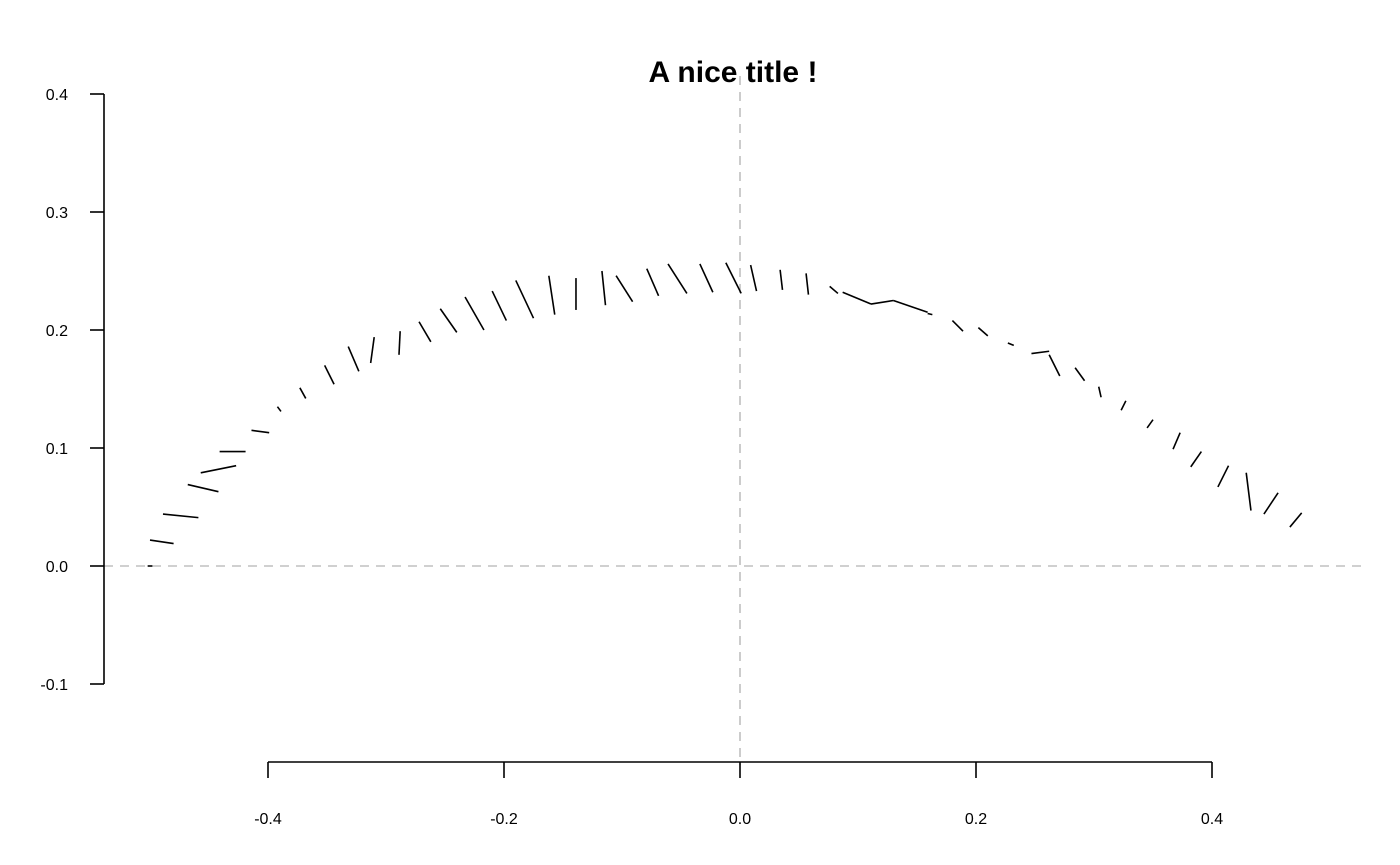 This screenshot has height=865, width=1400. I want to click on y-tick-label: 0.2, so click(57, 331).